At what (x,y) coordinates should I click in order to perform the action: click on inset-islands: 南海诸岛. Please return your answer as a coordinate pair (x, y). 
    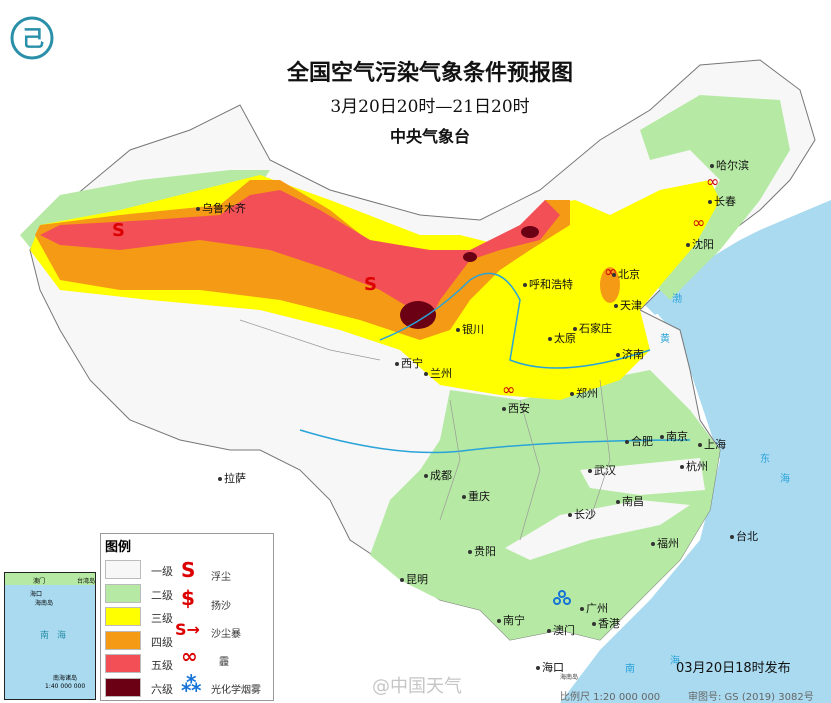
    Looking at the image, I should click on (65, 678).